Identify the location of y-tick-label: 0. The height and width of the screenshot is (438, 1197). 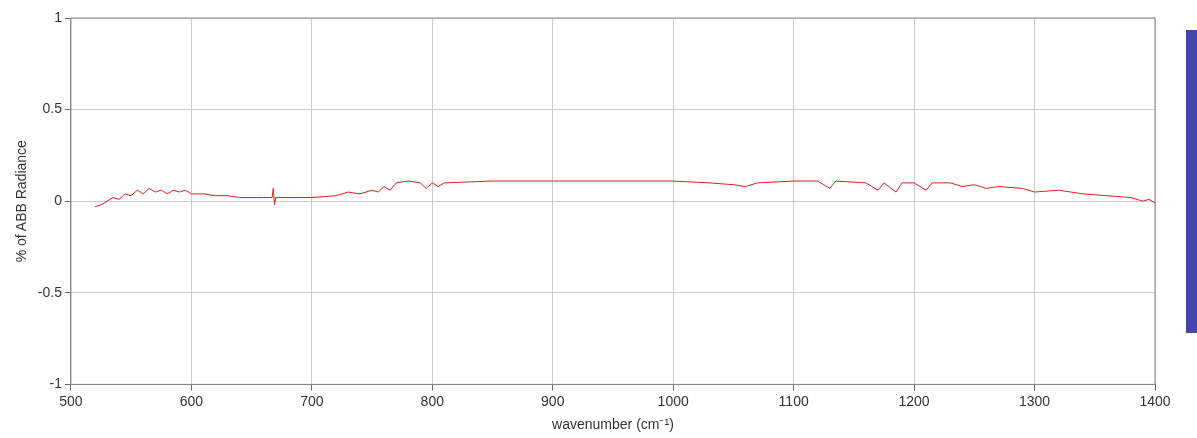
(58, 200).